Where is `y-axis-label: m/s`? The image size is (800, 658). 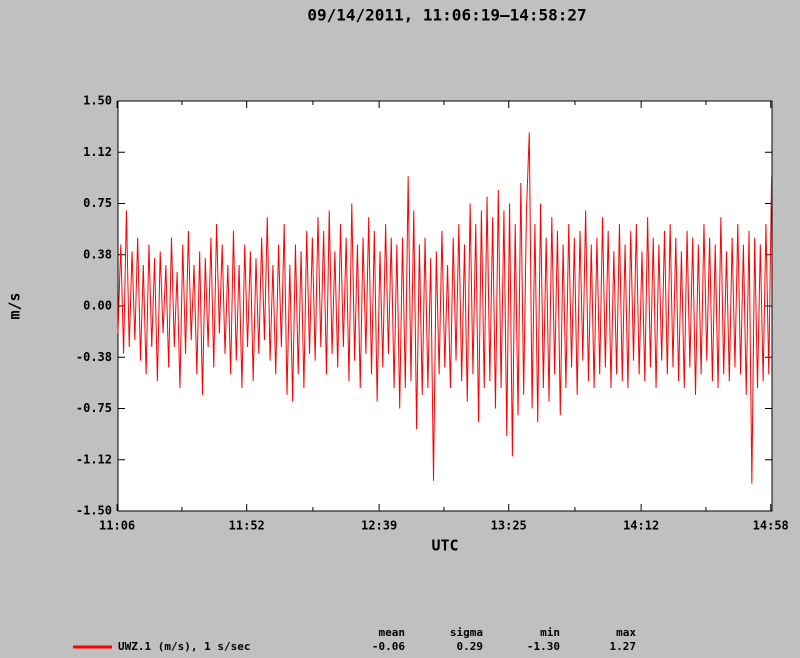
y-axis-label: m/s is located at coordinates (15, 305).